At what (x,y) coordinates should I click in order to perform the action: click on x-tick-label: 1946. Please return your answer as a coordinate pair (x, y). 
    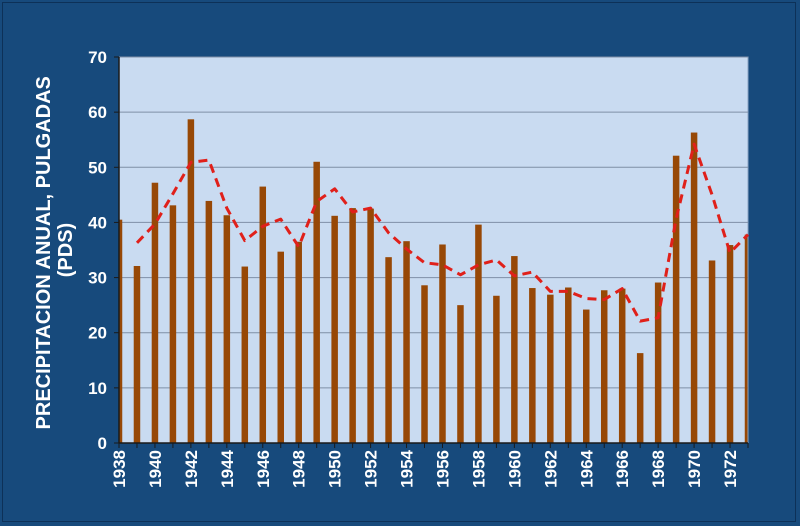
    Looking at the image, I should click on (263, 469).